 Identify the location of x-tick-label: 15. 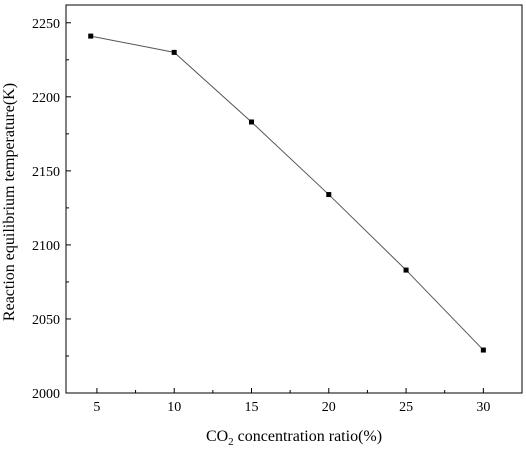
(251, 407).